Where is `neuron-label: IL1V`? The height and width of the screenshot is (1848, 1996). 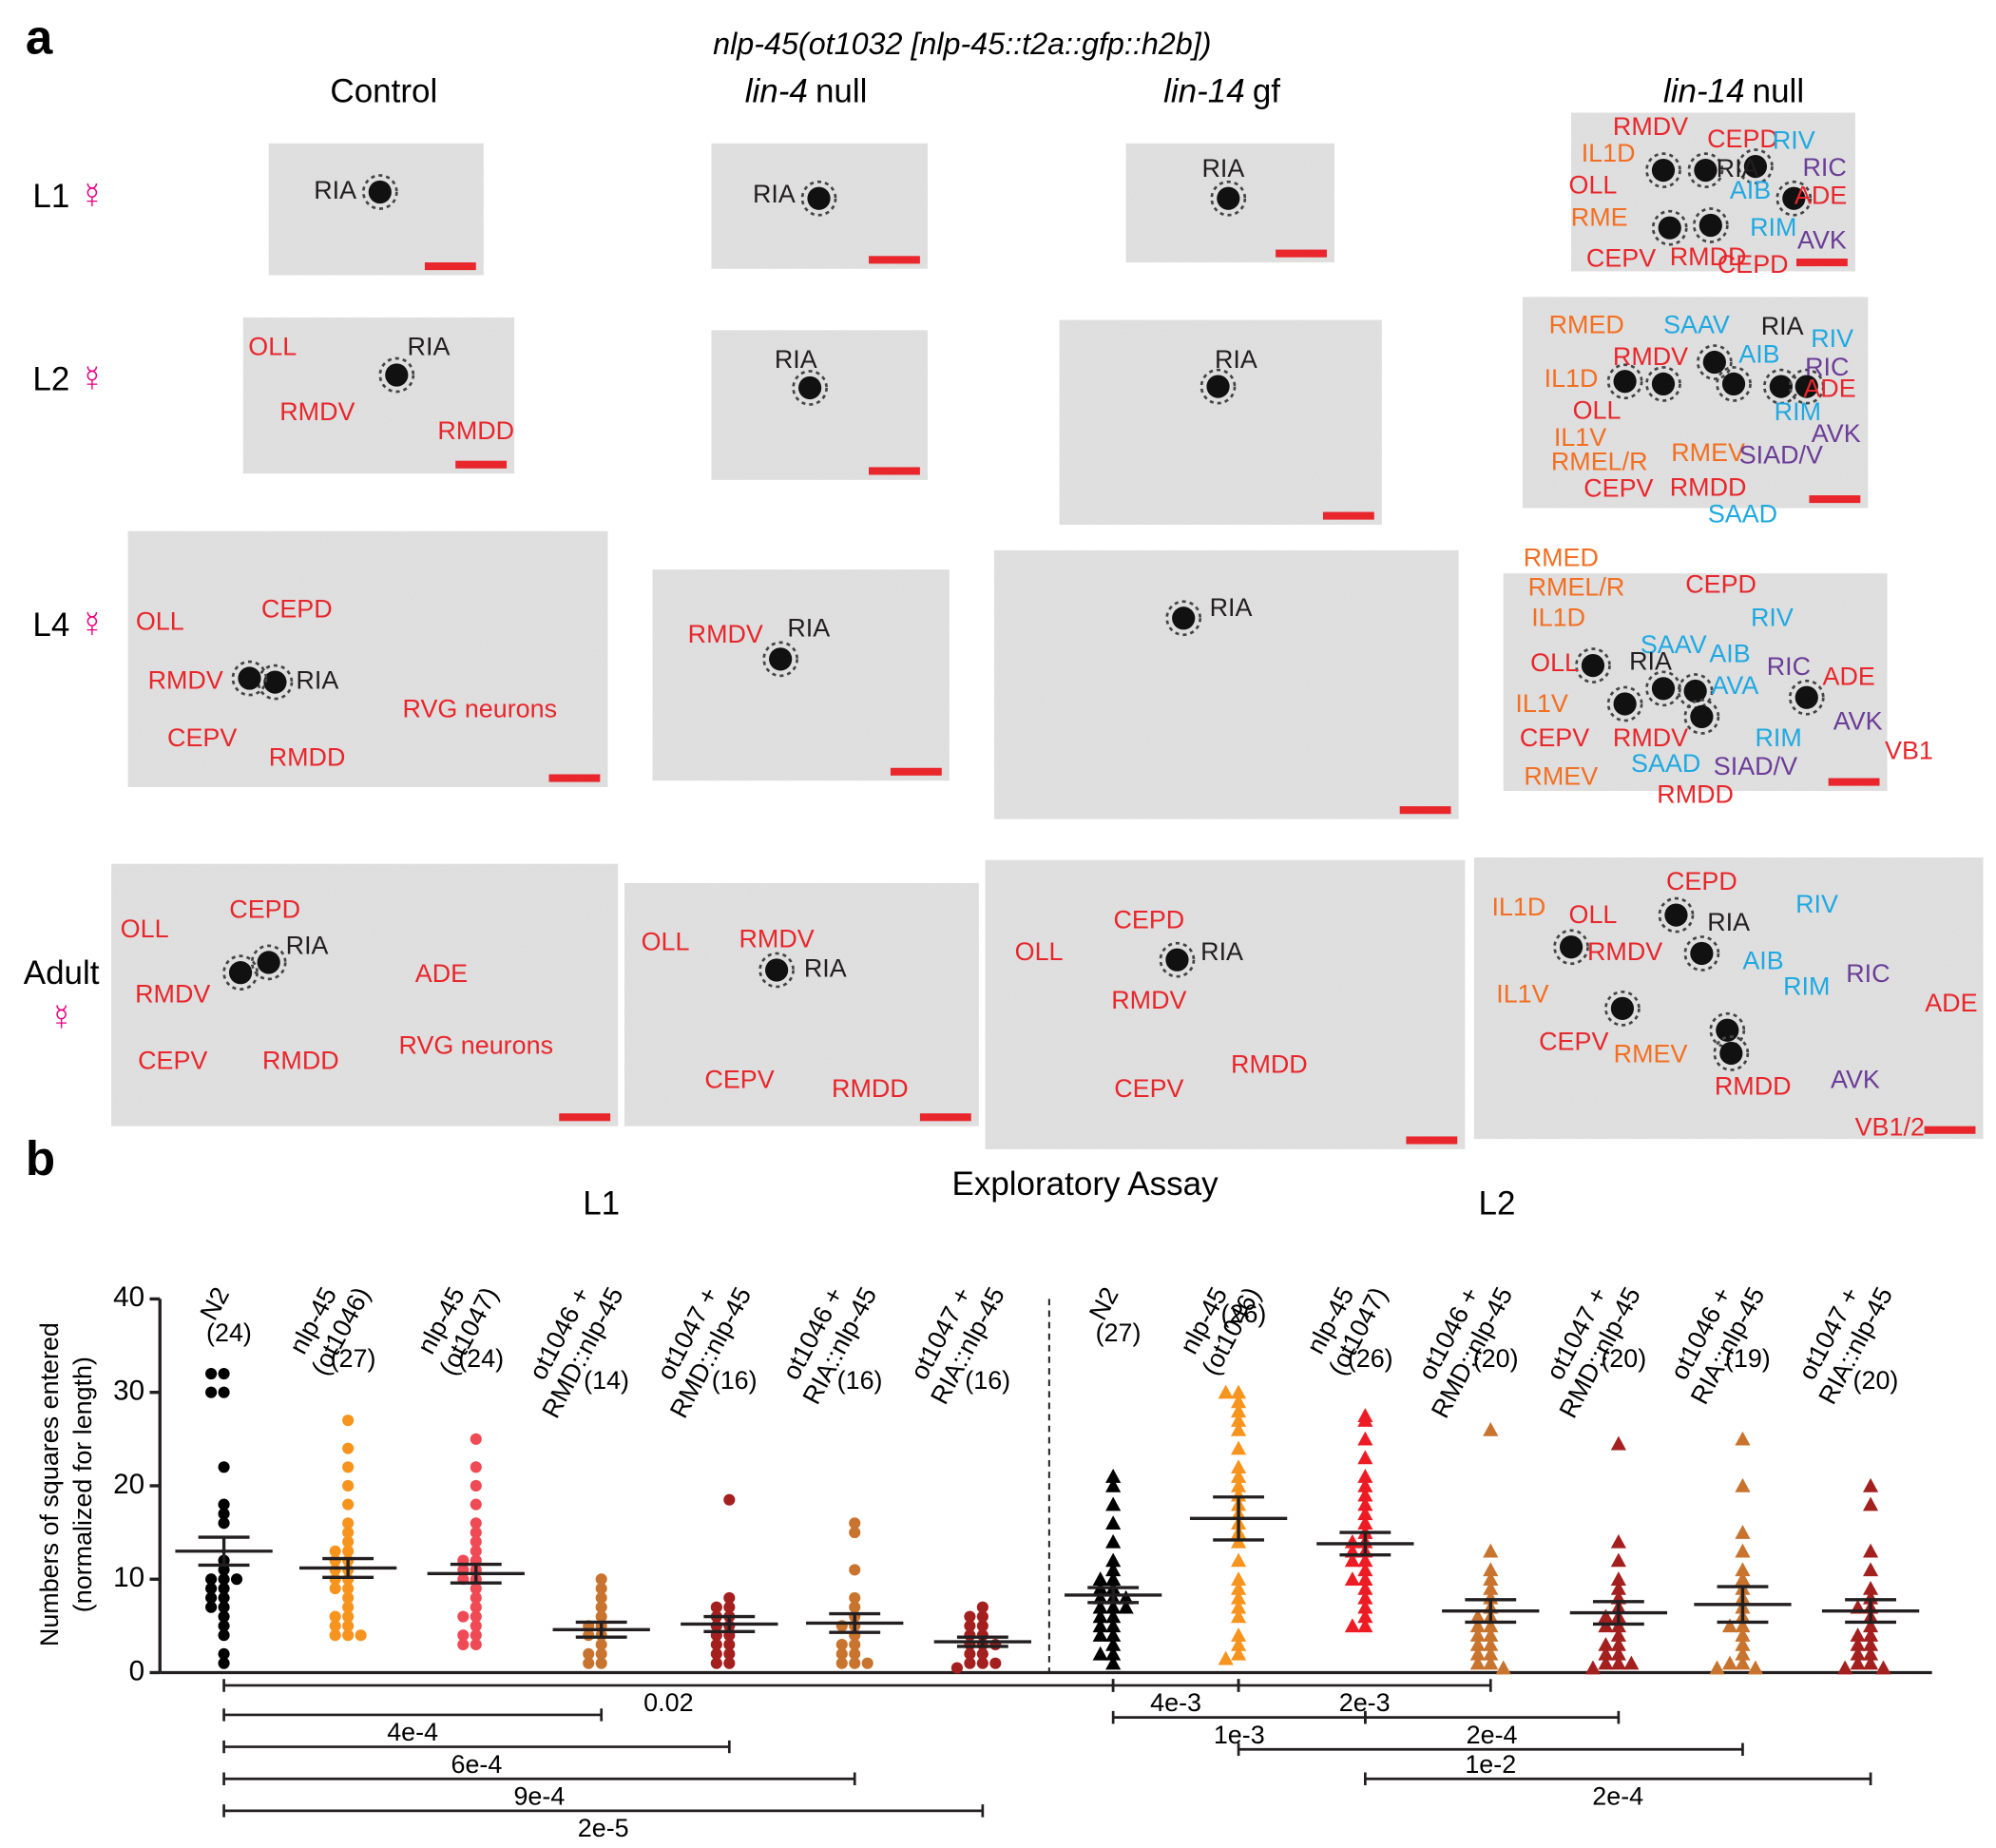
neuron-label: IL1V is located at coordinates (1522, 993).